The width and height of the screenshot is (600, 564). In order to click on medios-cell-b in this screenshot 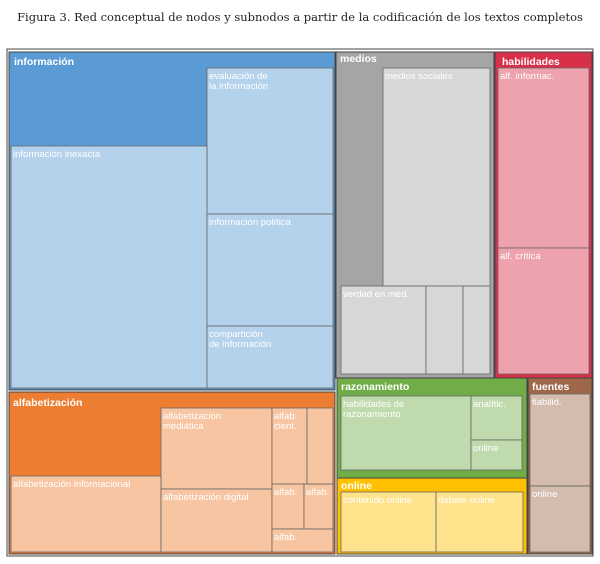, I will do `click(476, 330)`.